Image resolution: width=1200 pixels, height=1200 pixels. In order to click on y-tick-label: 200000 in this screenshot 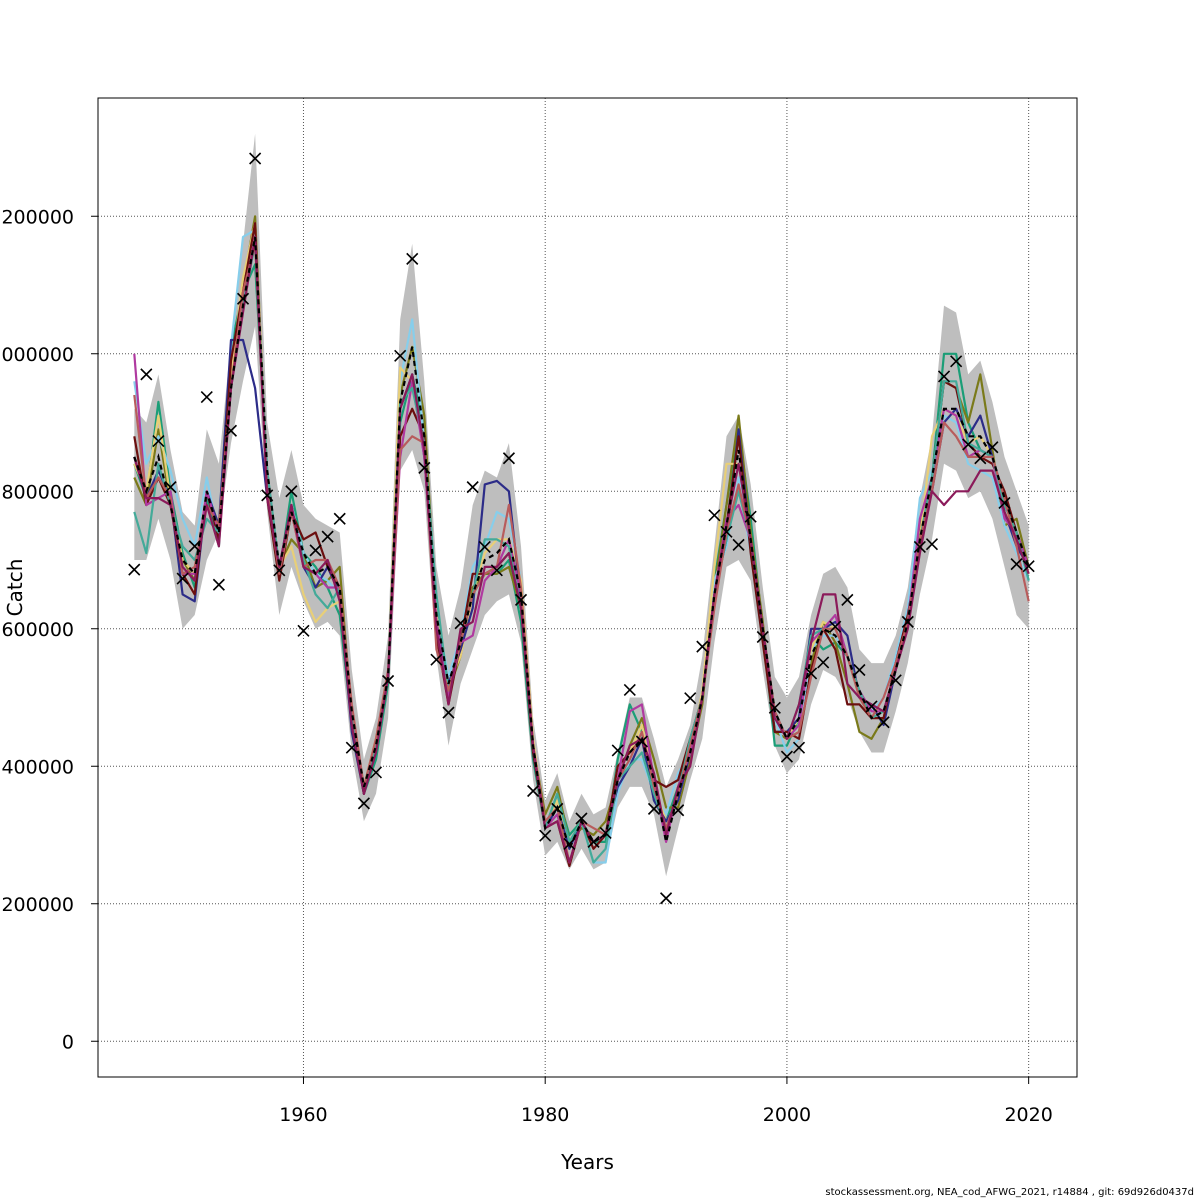, I will do `click(37, 905)`.